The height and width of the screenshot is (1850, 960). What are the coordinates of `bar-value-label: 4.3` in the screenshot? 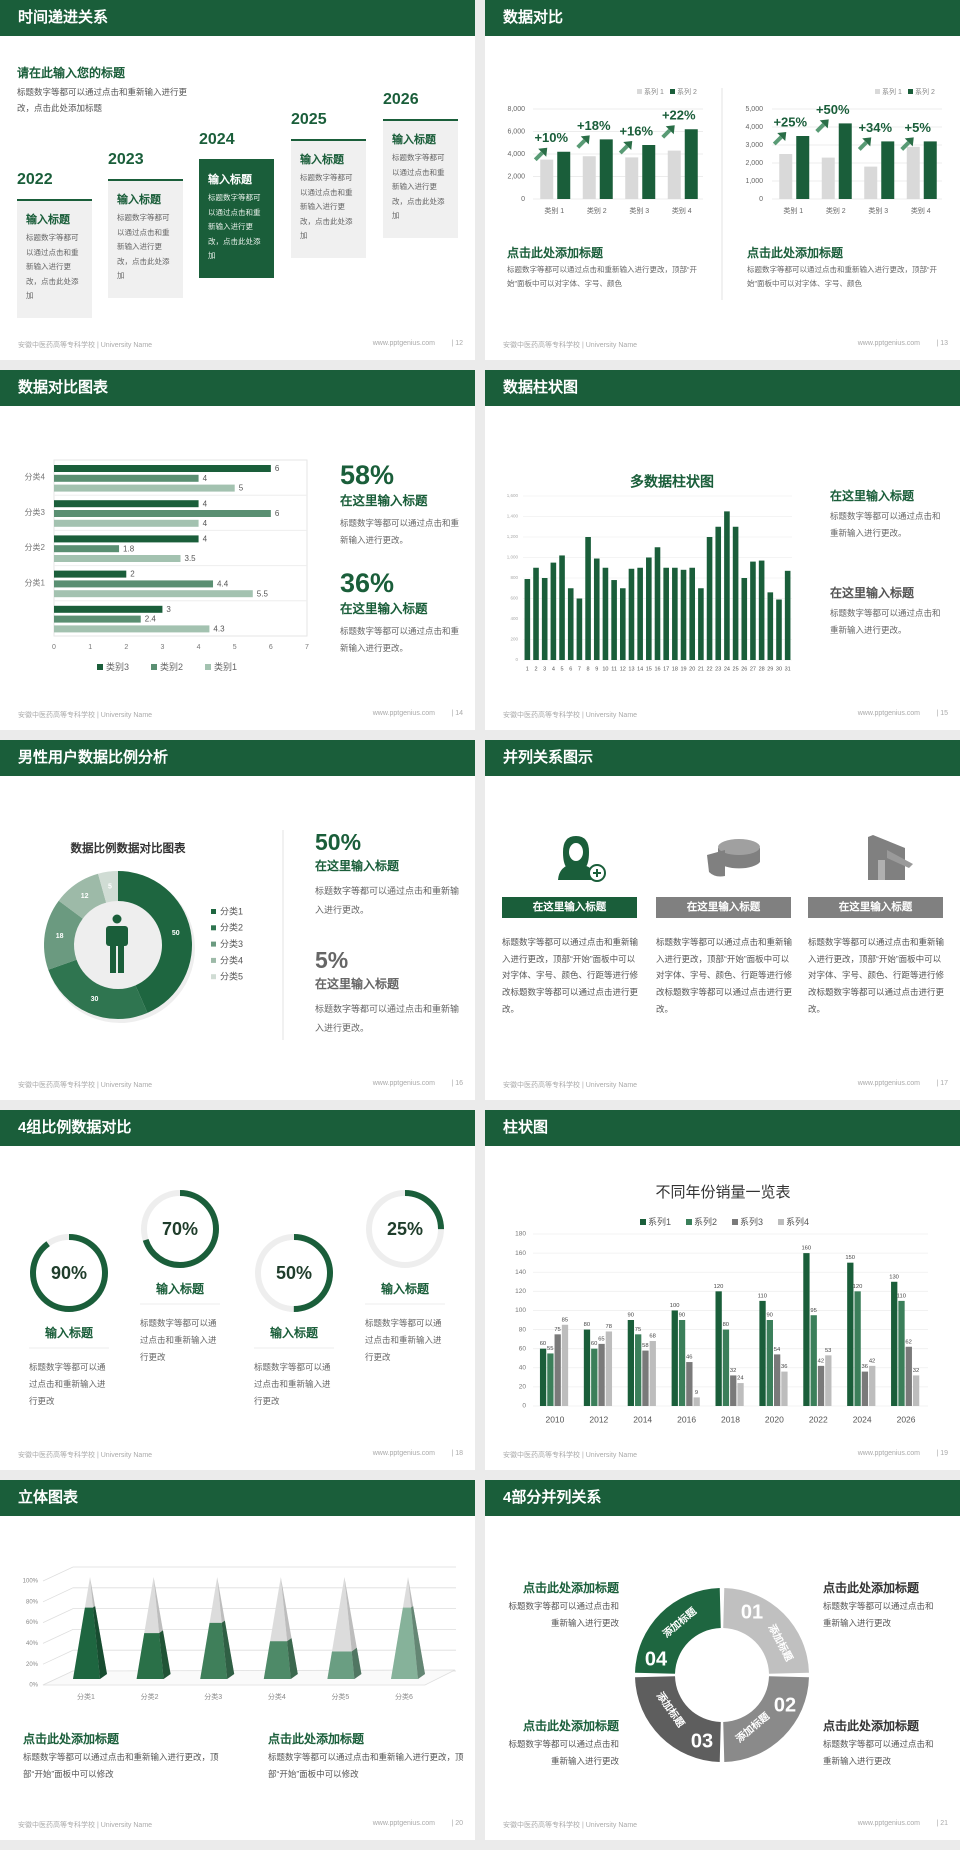 It's located at (219, 629).